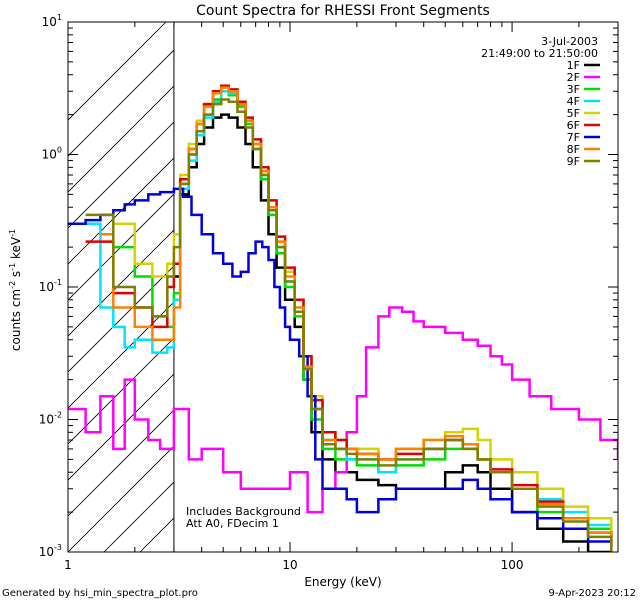  Describe the element at coordinates (15, 290) in the screenshot. I see `y-axis-label: counts cm-2 s-1 keV-1` at that location.